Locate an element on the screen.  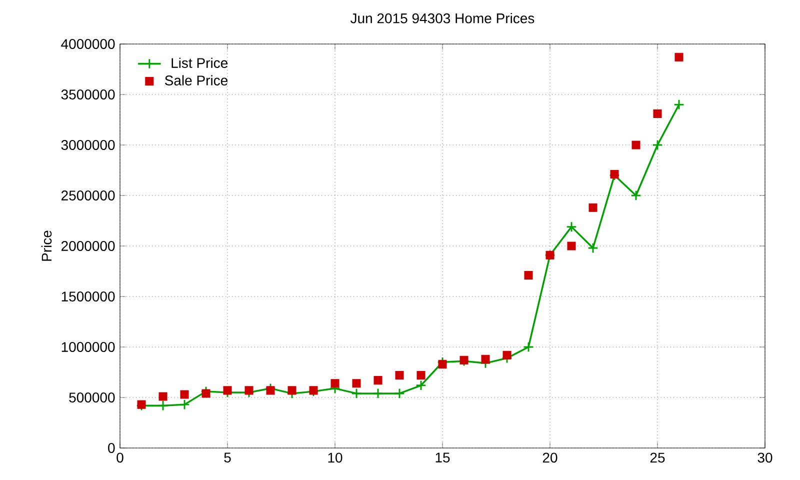
y-tick-label: 4000000 is located at coordinates (88, 44).